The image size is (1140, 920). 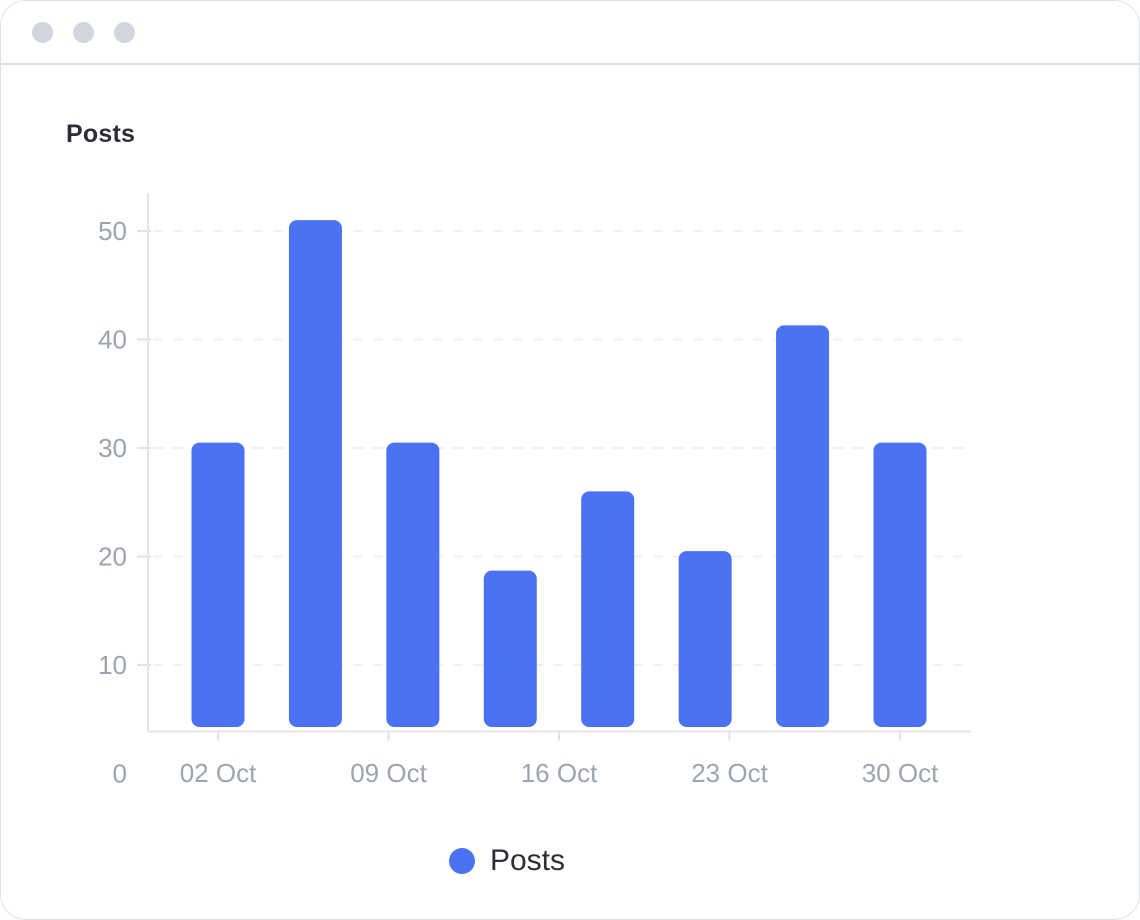 I want to click on legend-item-posts: Posts, so click(x=507, y=861).